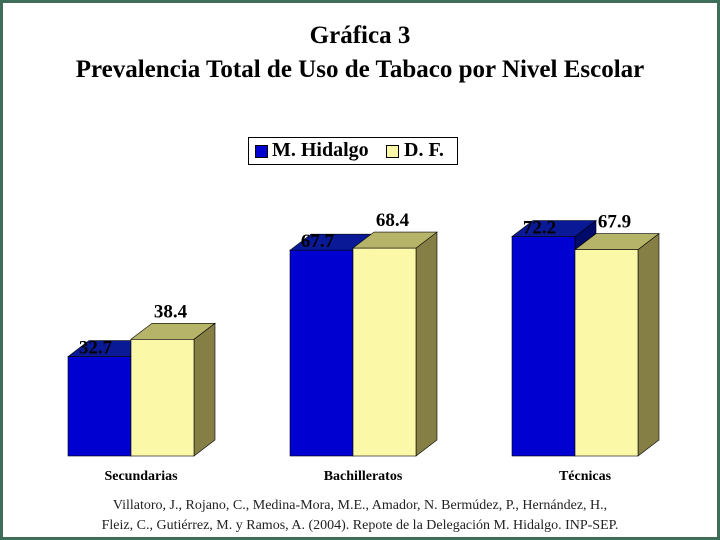 Image resolution: width=720 pixels, height=540 pixels. What do you see at coordinates (617, 241) in the screenshot?
I see `bar-top-d-f-tecnicas` at bounding box center [617, 241].